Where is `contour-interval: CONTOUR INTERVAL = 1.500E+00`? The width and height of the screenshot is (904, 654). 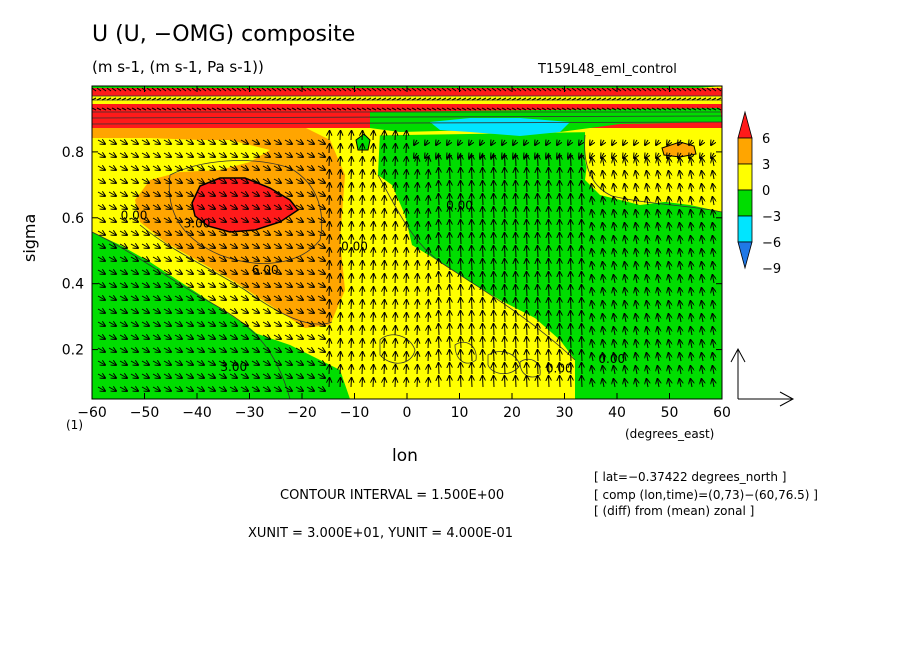
contour-interval: CONTOUR INTERVAL = 1.500E+00 is located at coordinates (392, 495).